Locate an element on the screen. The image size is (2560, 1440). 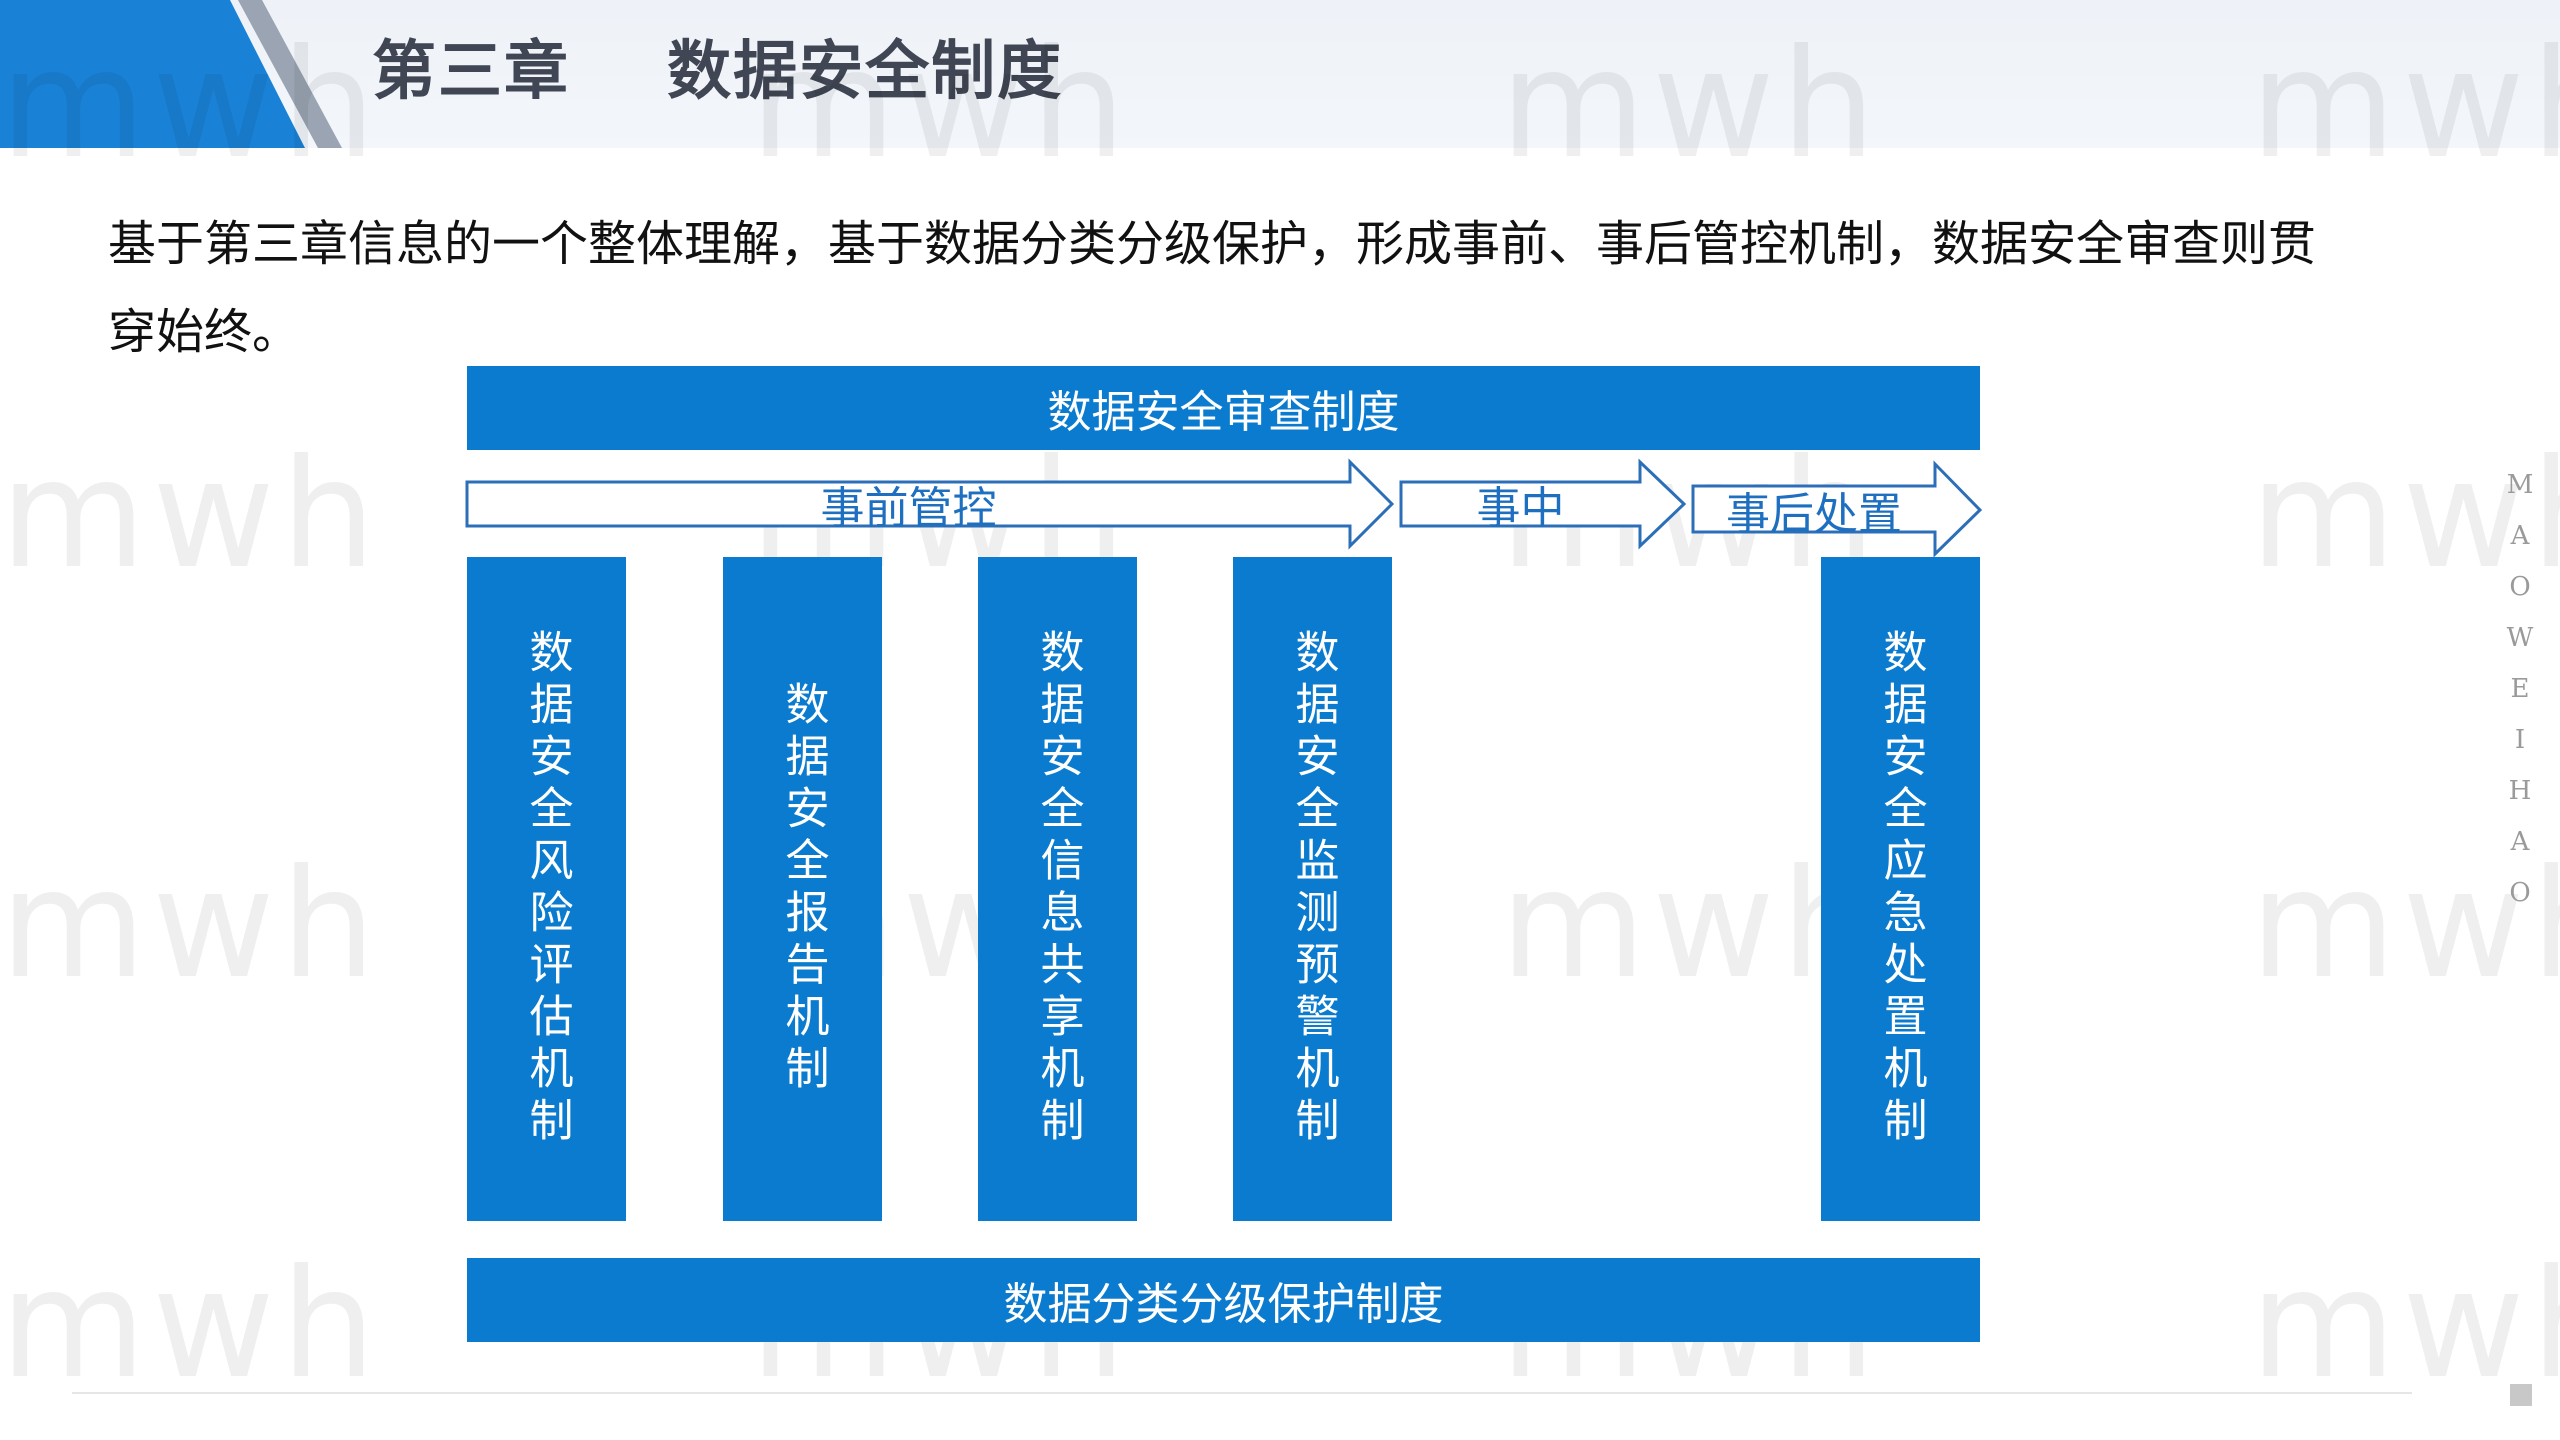
header-band is located at coordinates (1280, 74).